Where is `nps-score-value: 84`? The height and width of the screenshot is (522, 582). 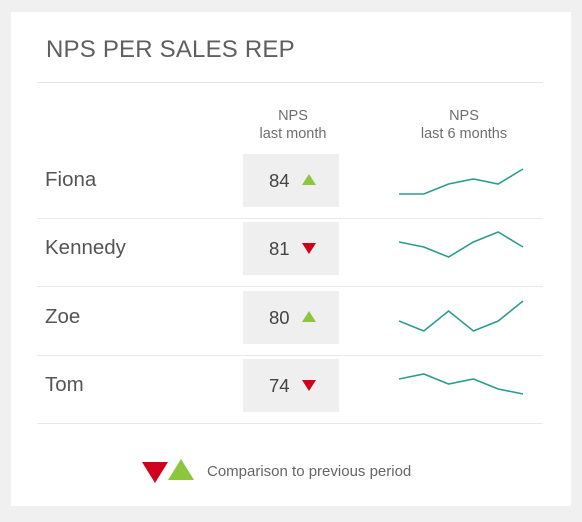 nps-score-value: 84 is located at coordinates (279, 180).